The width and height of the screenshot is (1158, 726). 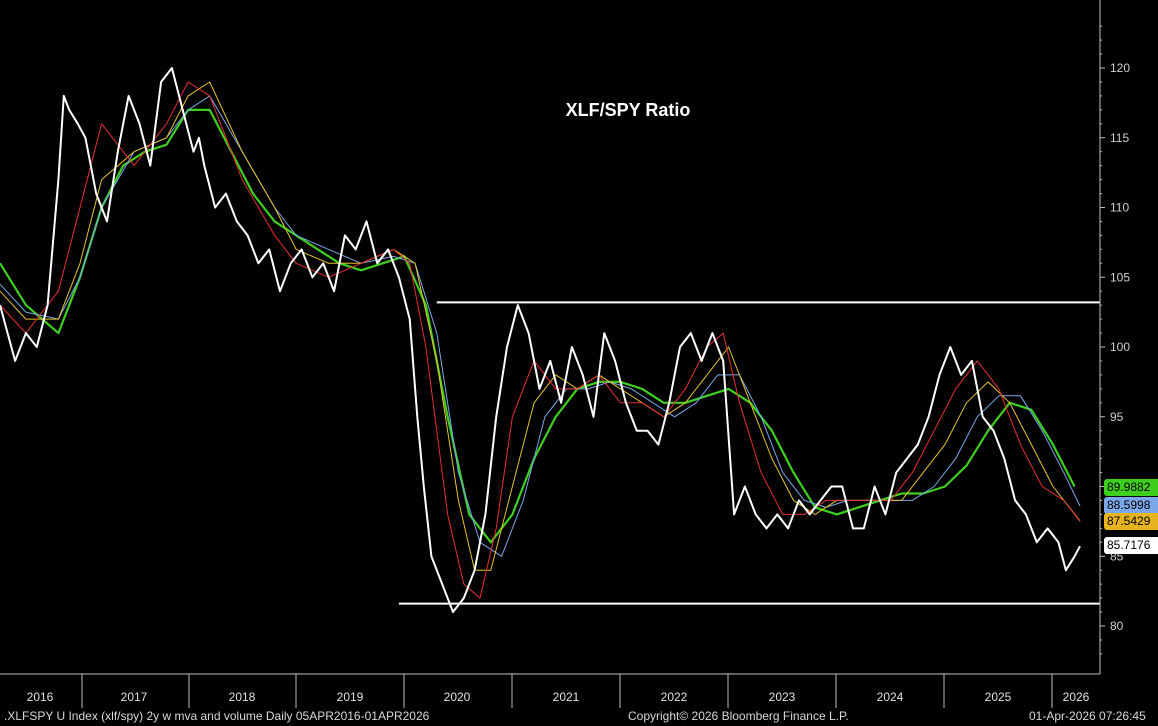 What do you see at coordinates (628, 110) in the screenshot?
I see `chart-title: XLF/SPY Ratio` at bounding box center [628, 110].